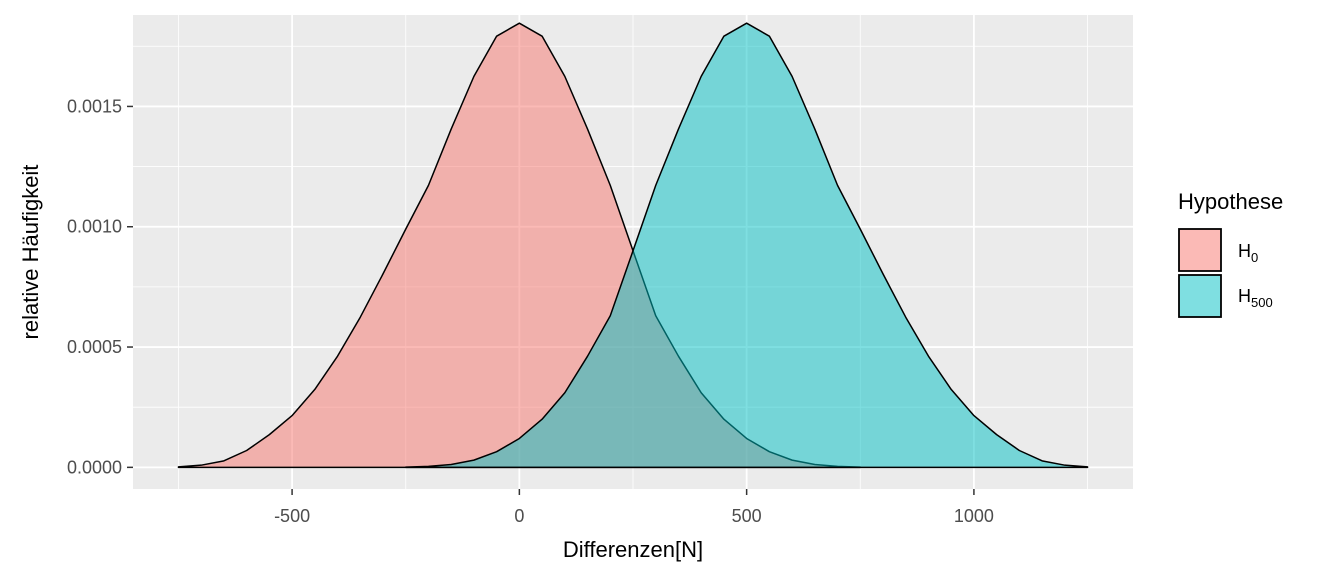  I want to click on x-tick-label: 500, so click(747, 516).